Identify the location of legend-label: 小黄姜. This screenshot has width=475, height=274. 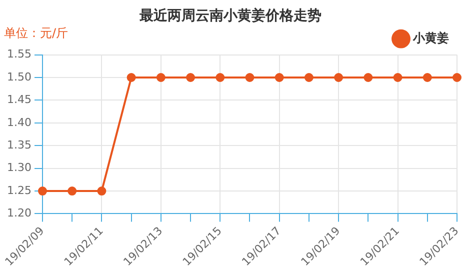
(430, 37).